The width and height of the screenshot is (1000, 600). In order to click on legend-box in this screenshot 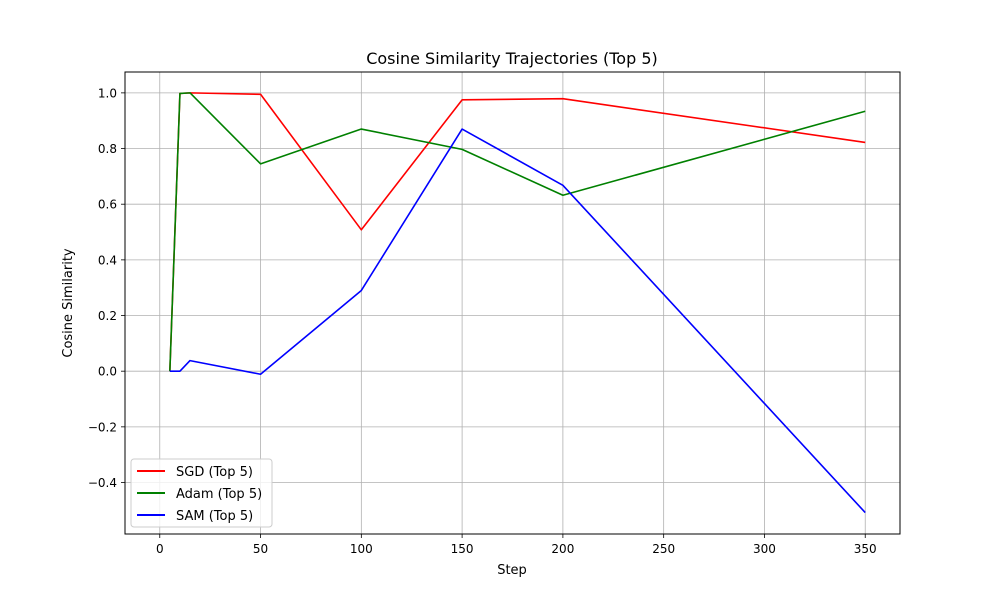, I will do `click(201, 493)`.